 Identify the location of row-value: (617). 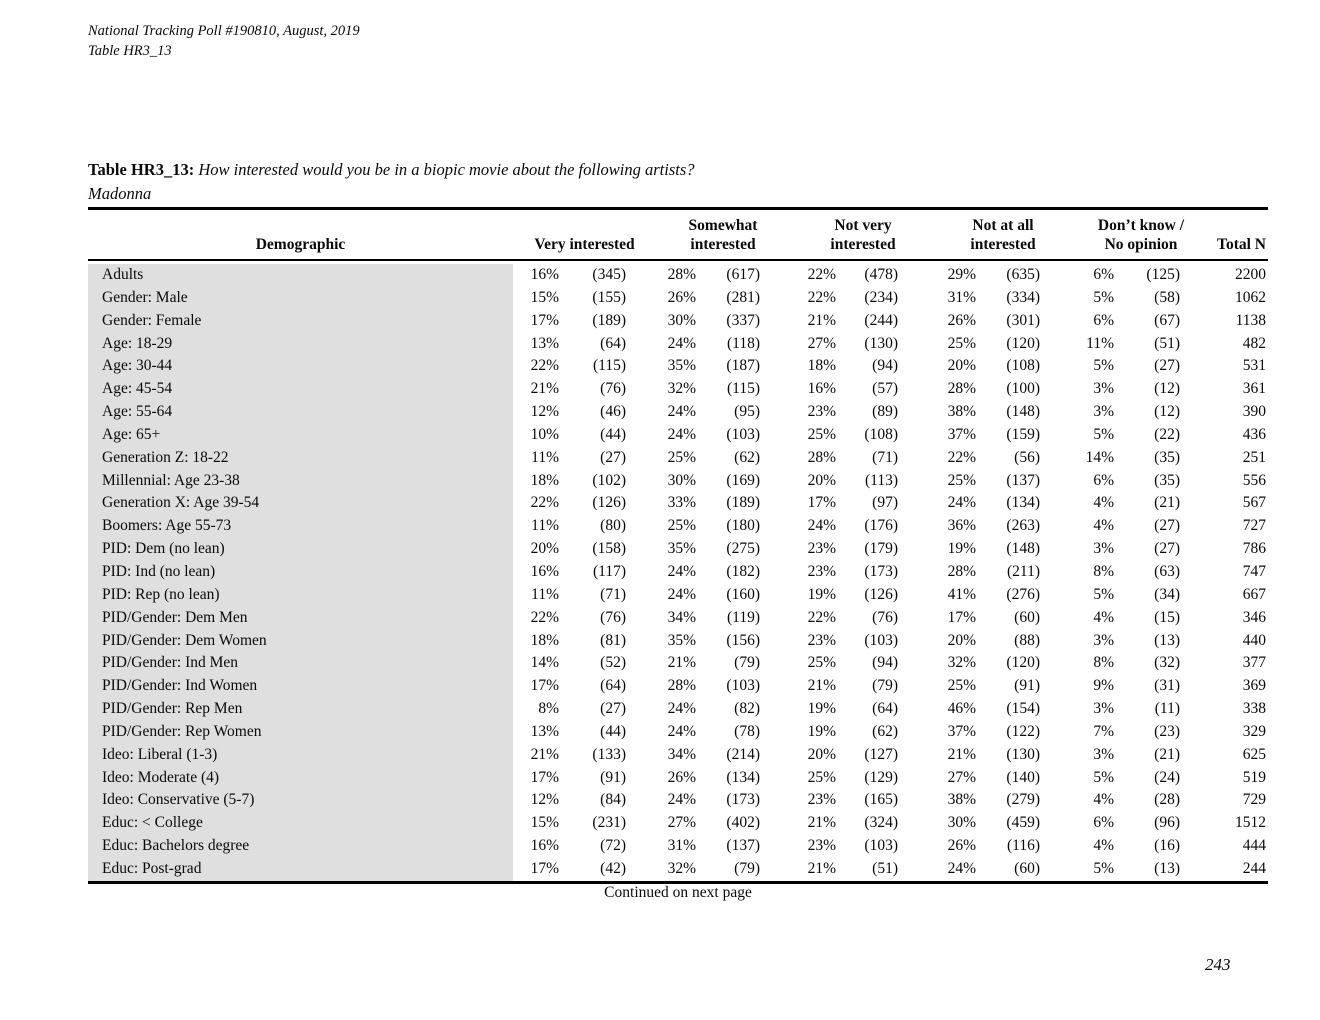
(743, 274).